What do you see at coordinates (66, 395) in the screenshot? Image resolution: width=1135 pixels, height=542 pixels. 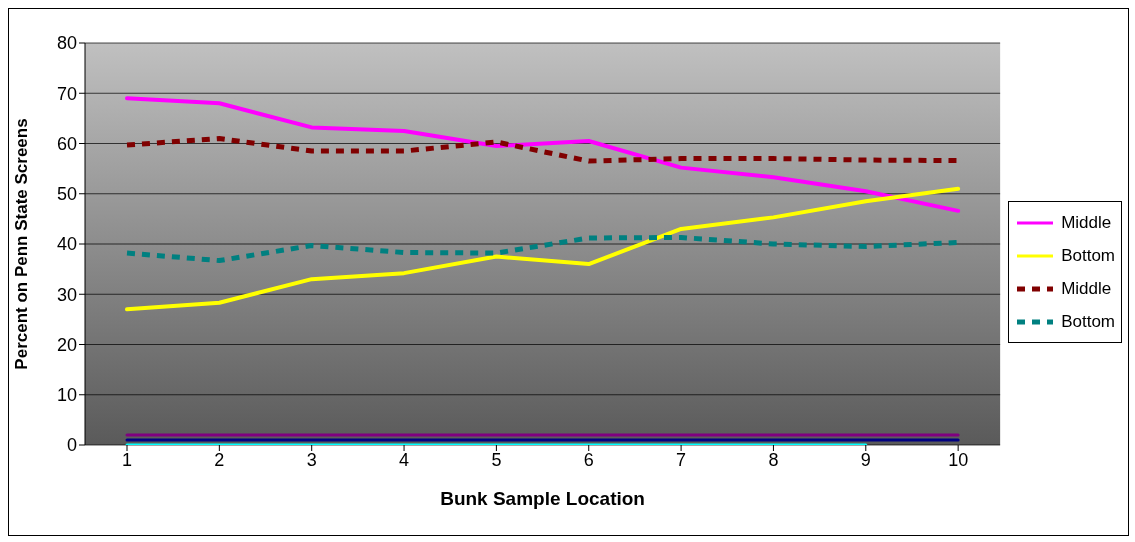 I see `y-tick-label: 10` at bounding box center [66, 395].